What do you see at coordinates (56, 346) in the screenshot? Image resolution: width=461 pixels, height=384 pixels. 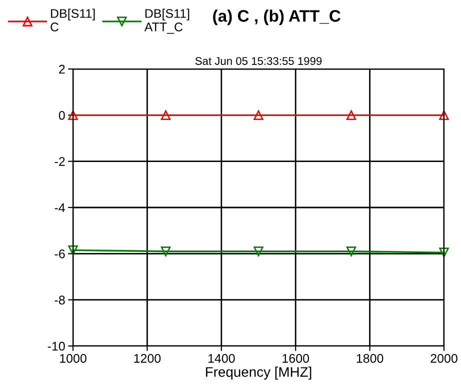 I see `y-tick-label: -10` at bounding box center [56, 346].